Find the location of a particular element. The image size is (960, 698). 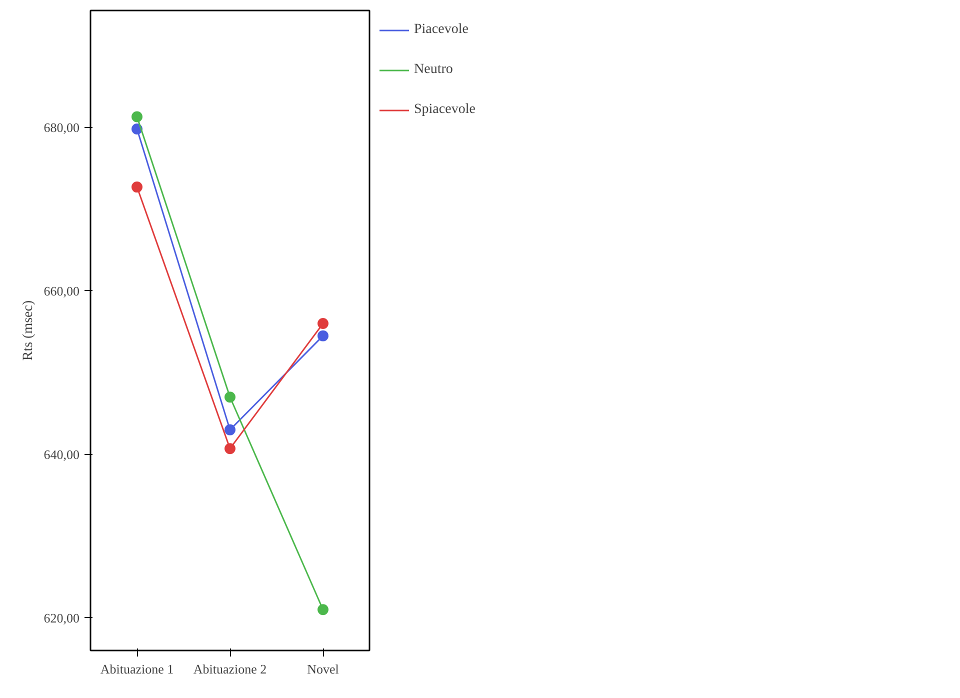

y-tick-label: 680,00 is located at coordinates (62, 127).